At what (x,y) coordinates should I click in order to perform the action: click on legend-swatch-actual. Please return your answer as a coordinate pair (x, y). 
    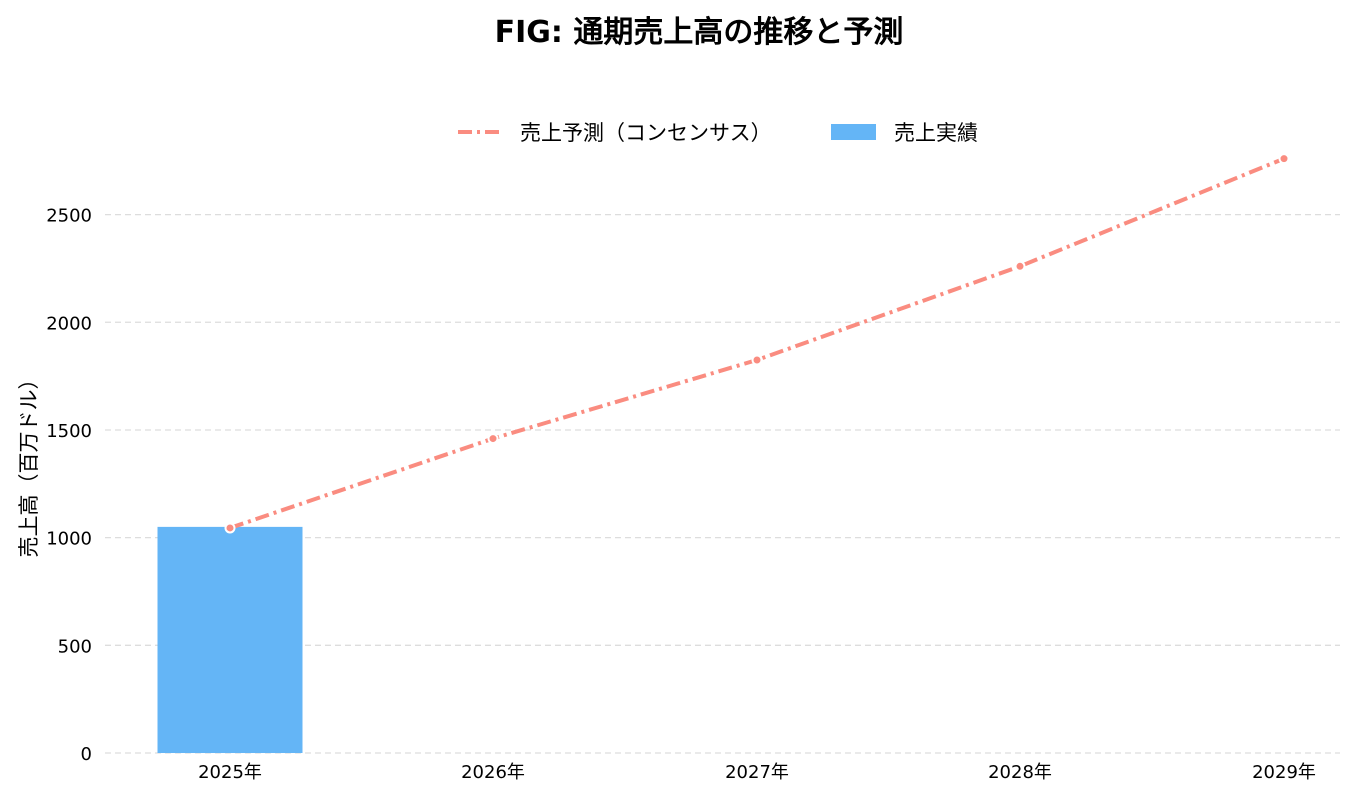
    Looking at the image, I should click on (853, 132).